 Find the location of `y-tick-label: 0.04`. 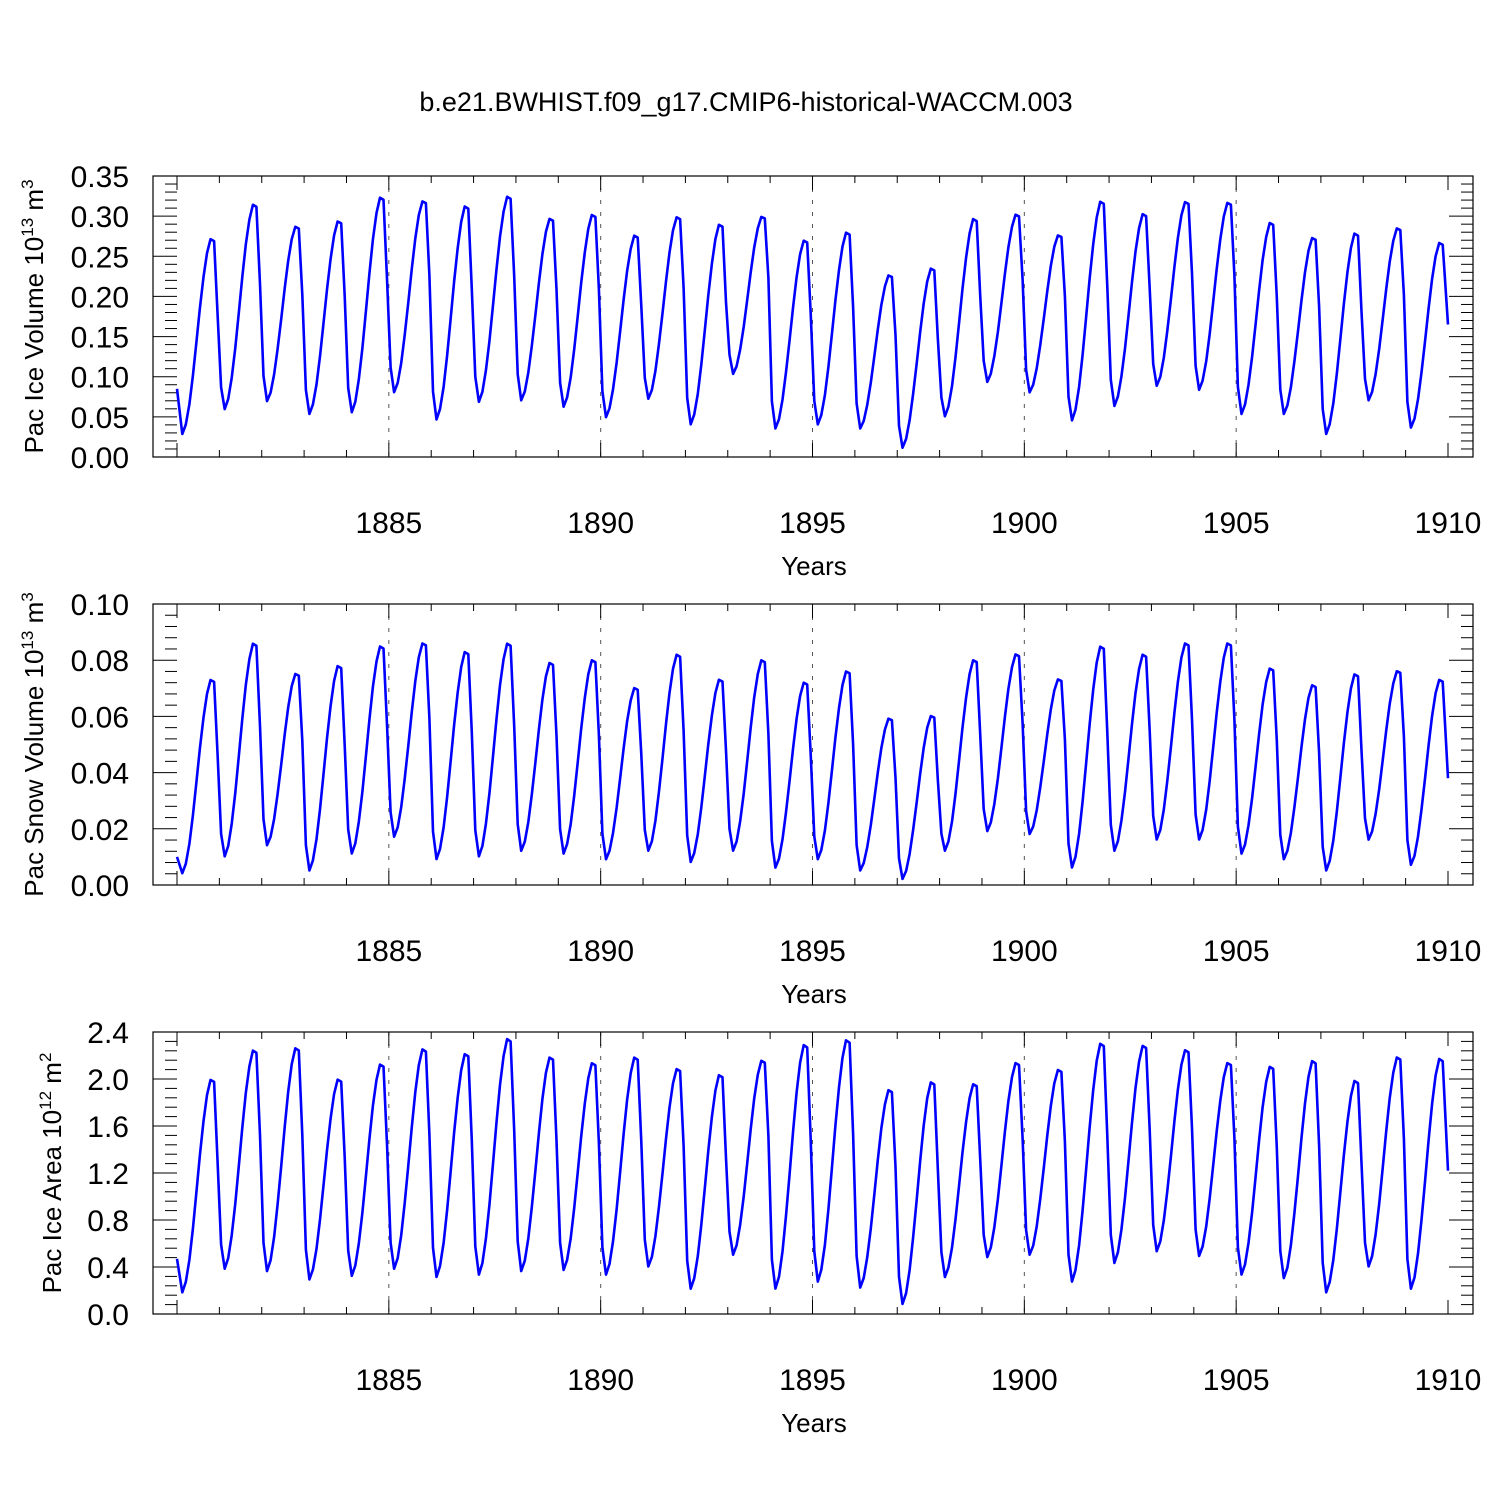

y-tick-label: 0.04 is located at coordinates (100, 774).